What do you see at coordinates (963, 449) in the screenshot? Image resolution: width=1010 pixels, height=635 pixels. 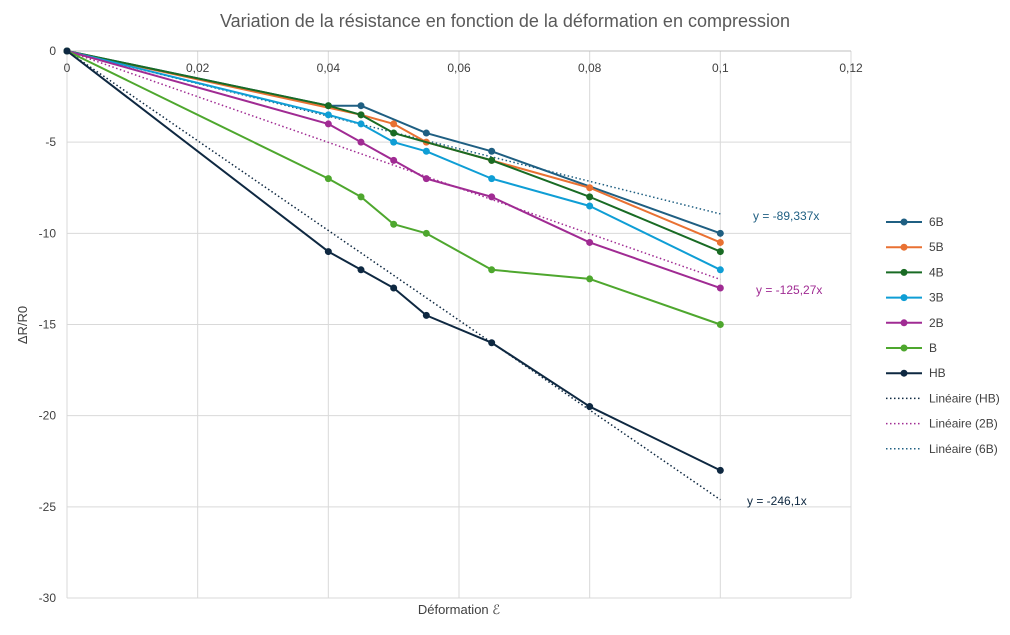 I see `legend-label: Linéaire (6B)` at bounding box center [963, 449].